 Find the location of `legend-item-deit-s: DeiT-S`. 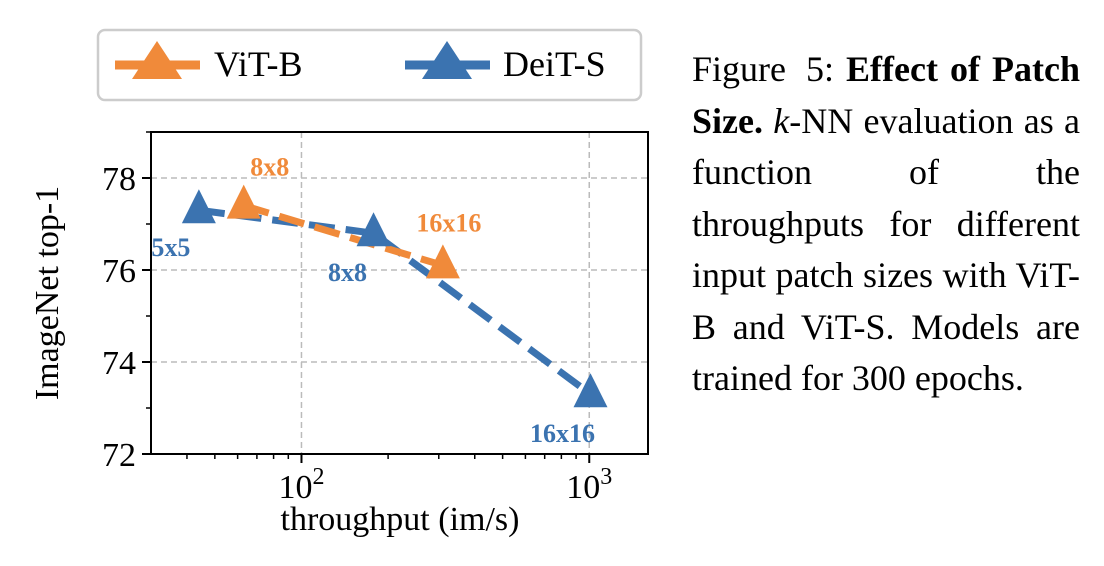

legend-item-deit-s: DeiT-S is located at coordinates (505, 62).